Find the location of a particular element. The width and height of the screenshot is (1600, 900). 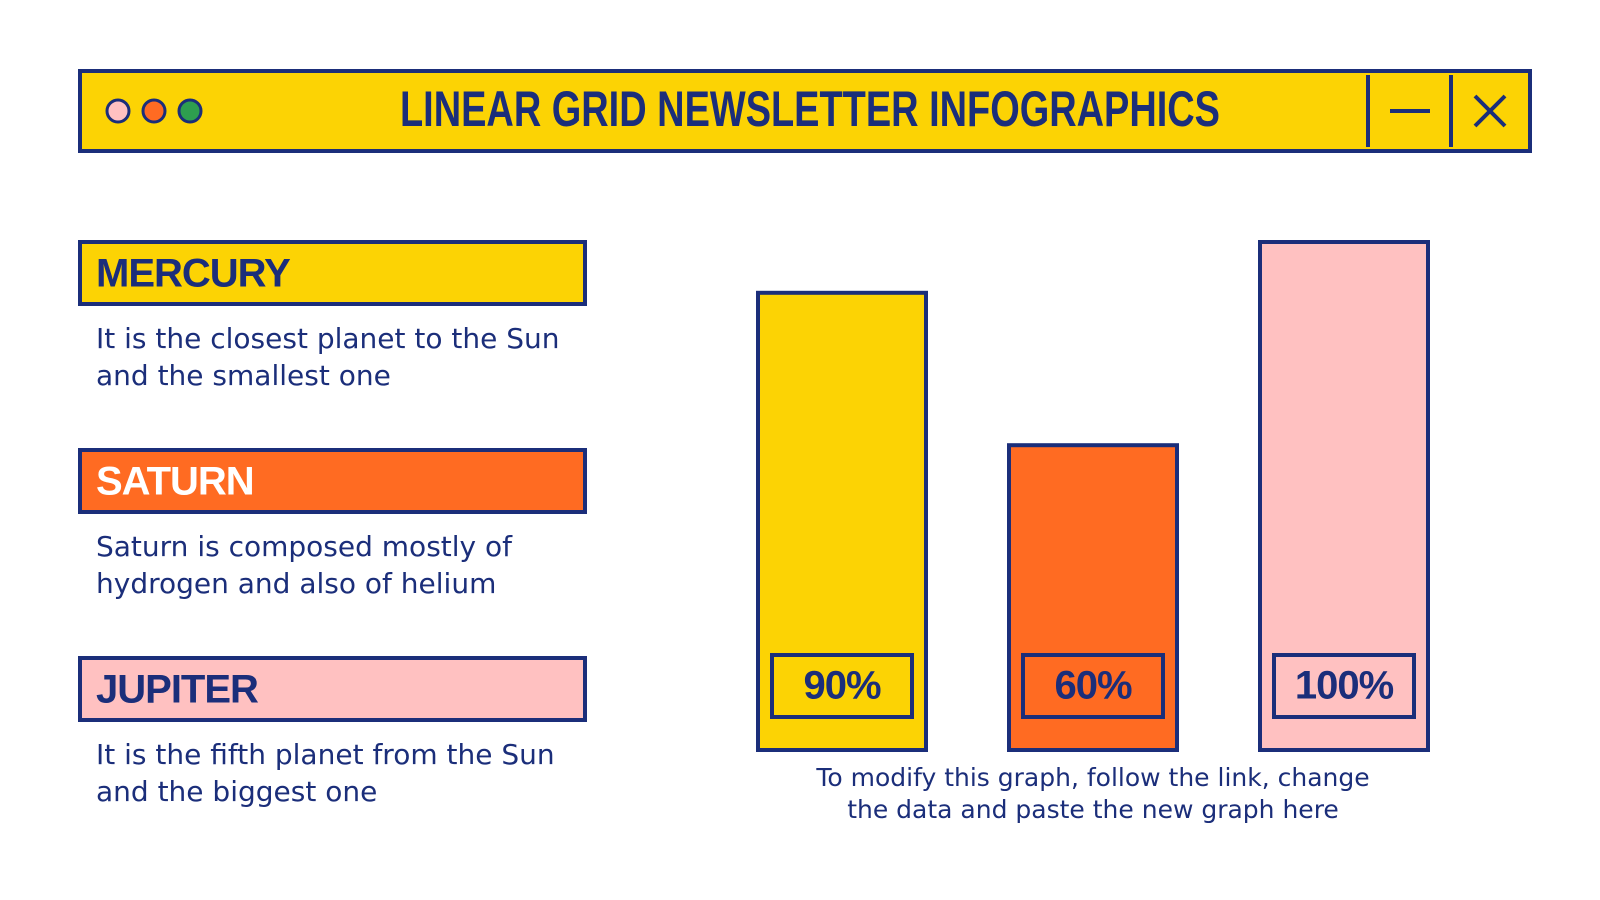

planet-name: MERCURY is located at coordinates (193, 274).